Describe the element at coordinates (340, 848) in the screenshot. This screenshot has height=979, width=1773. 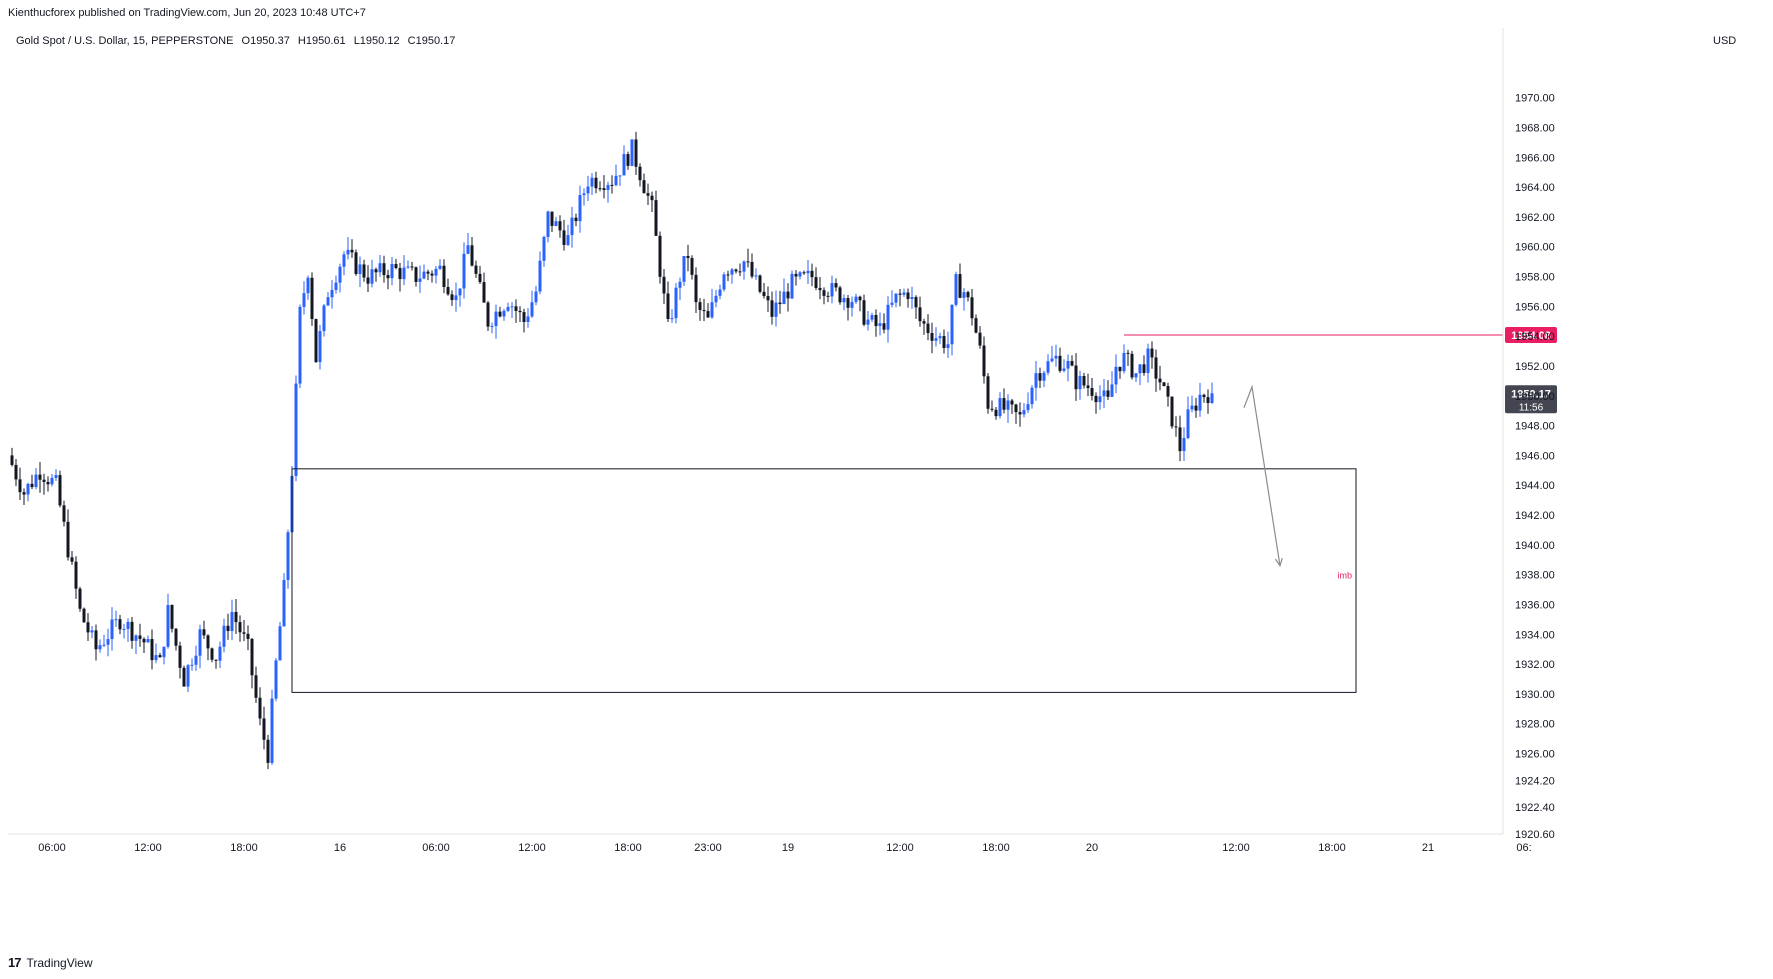
I see `x-tick-label: 16` at that location.